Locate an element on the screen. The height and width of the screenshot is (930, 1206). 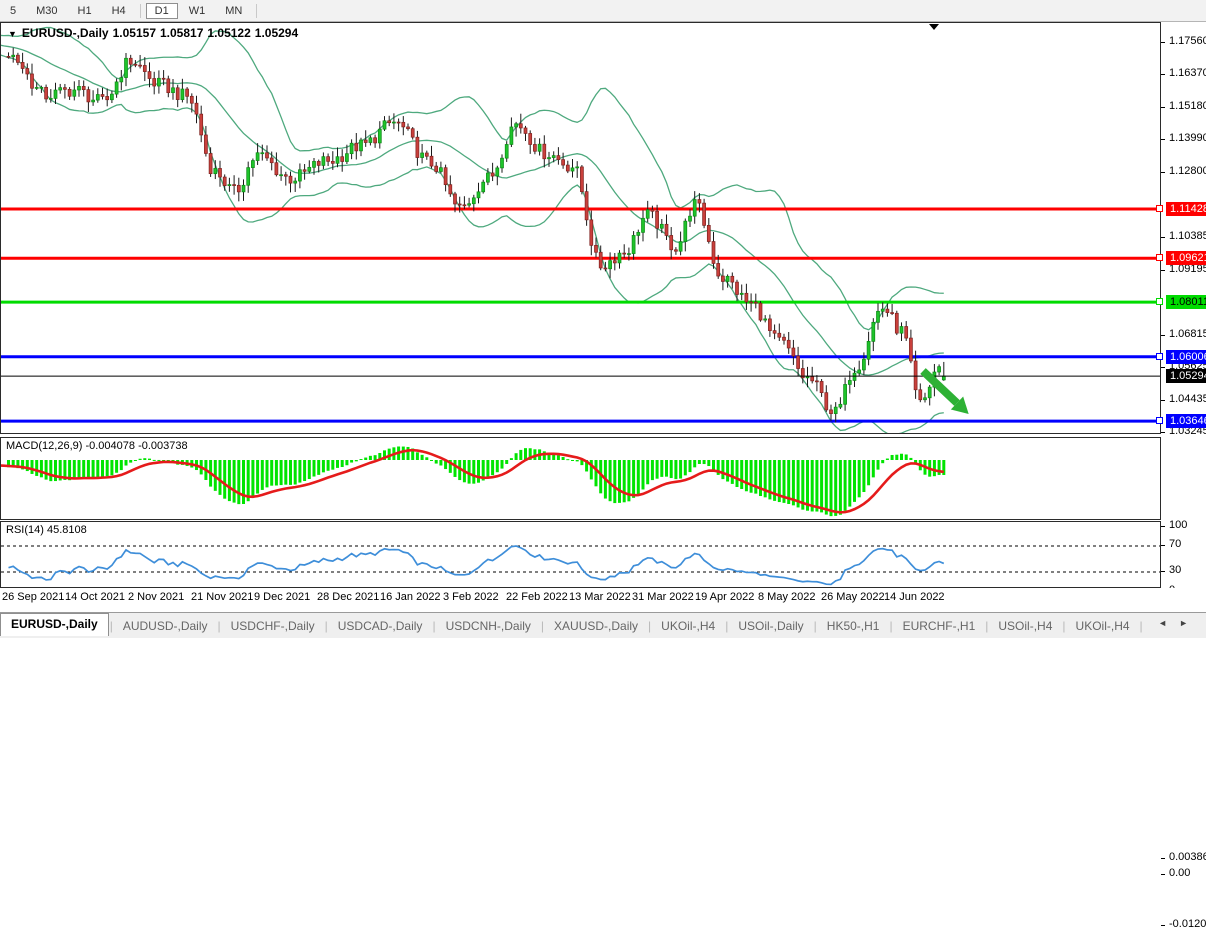
chart-tab-hk50-h1: HK50-,H1 is located at coordinates (853, 625).